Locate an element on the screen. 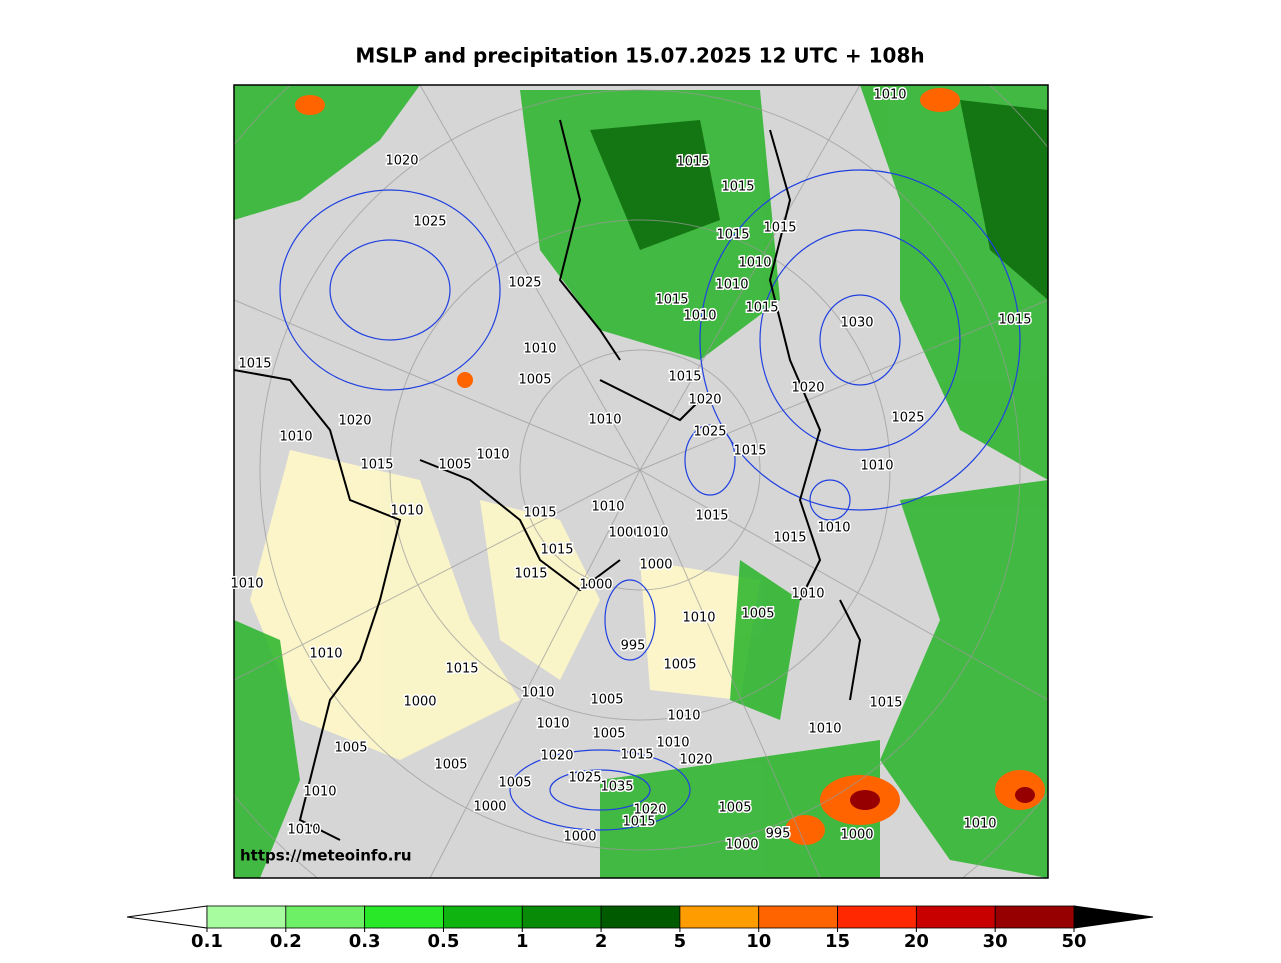 This screenshot has height=963, width=1281. colorbar-tick-label: 30 is located at coordinates (995, 941).